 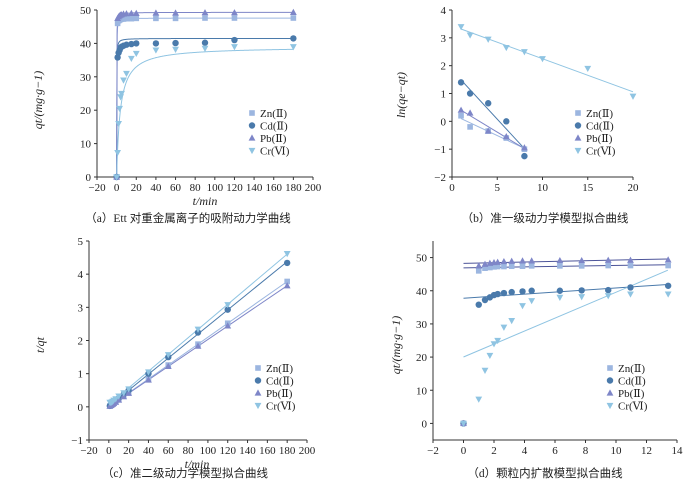 I want to click on x-tick-label: 140, so click(x=254, y=188).